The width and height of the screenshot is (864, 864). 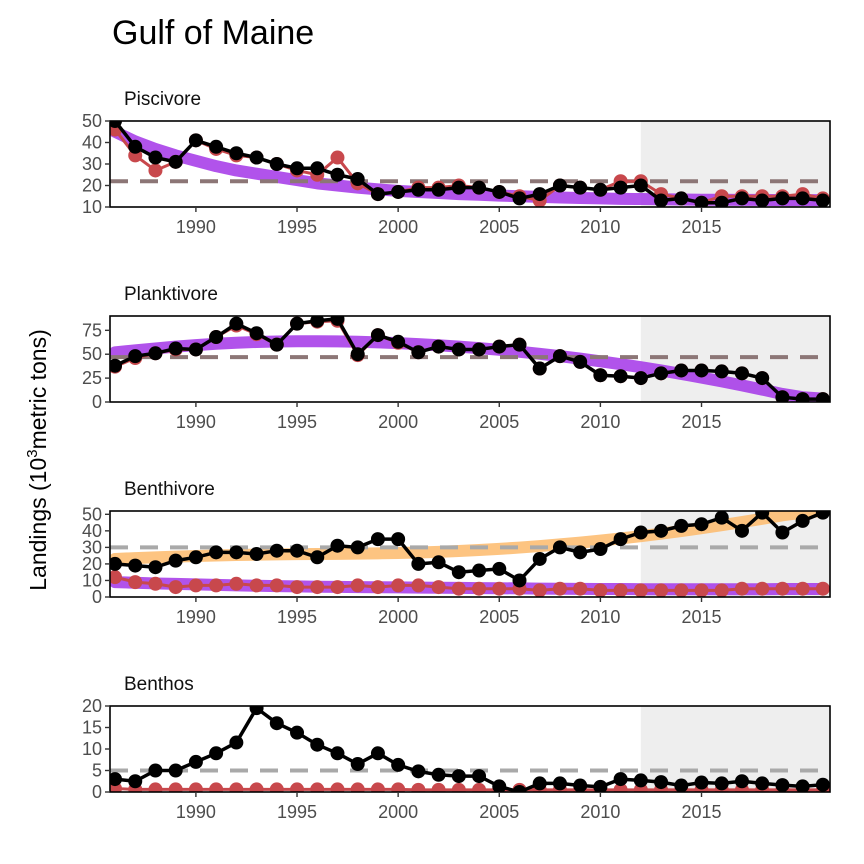 What do you see at coordinates (97, 792) in the screenshot?
I see `y-tick-label: 0` at bounding box center [97, 792].